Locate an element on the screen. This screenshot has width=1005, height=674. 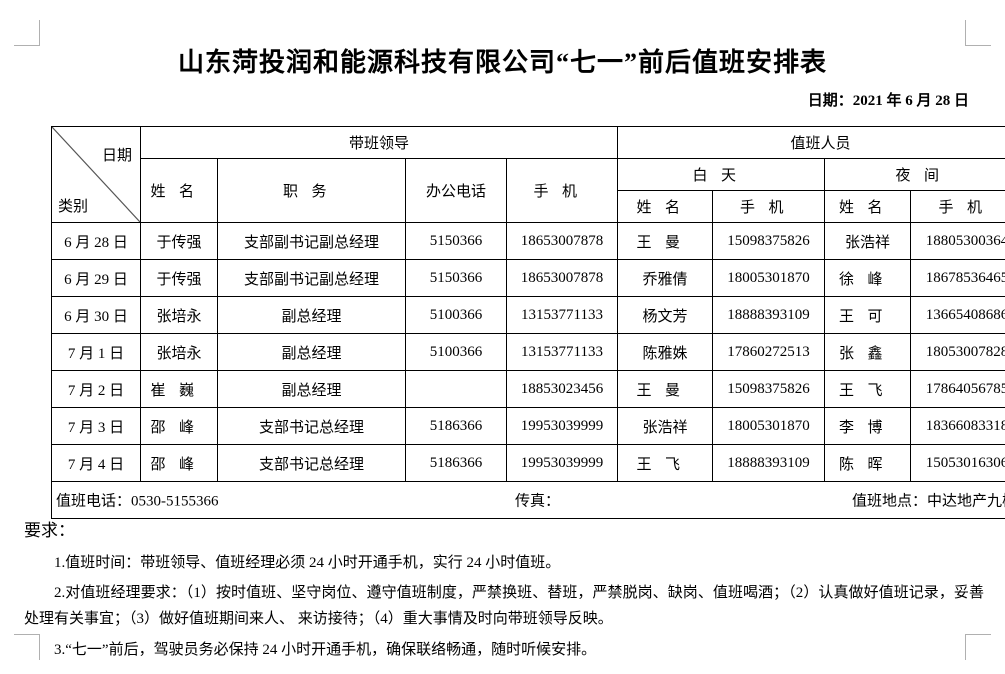
cell-date: 6 月 28 日 is located at coordinates (96, 241).